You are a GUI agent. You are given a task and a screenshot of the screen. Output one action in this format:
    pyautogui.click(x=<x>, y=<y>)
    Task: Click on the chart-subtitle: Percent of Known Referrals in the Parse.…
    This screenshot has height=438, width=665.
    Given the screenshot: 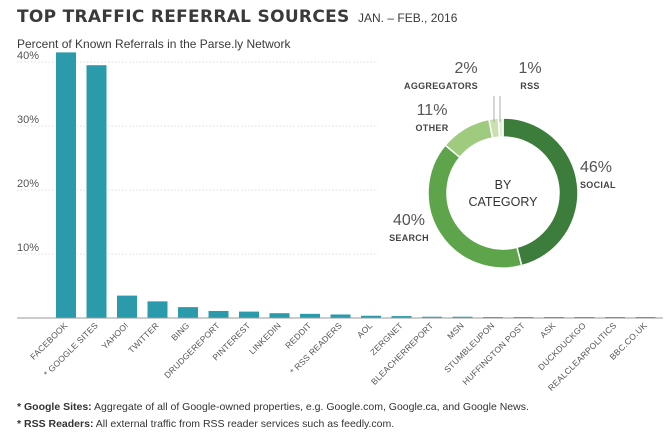 What is the action you would take?
    pyautogui.click(x=154, y=44)
    